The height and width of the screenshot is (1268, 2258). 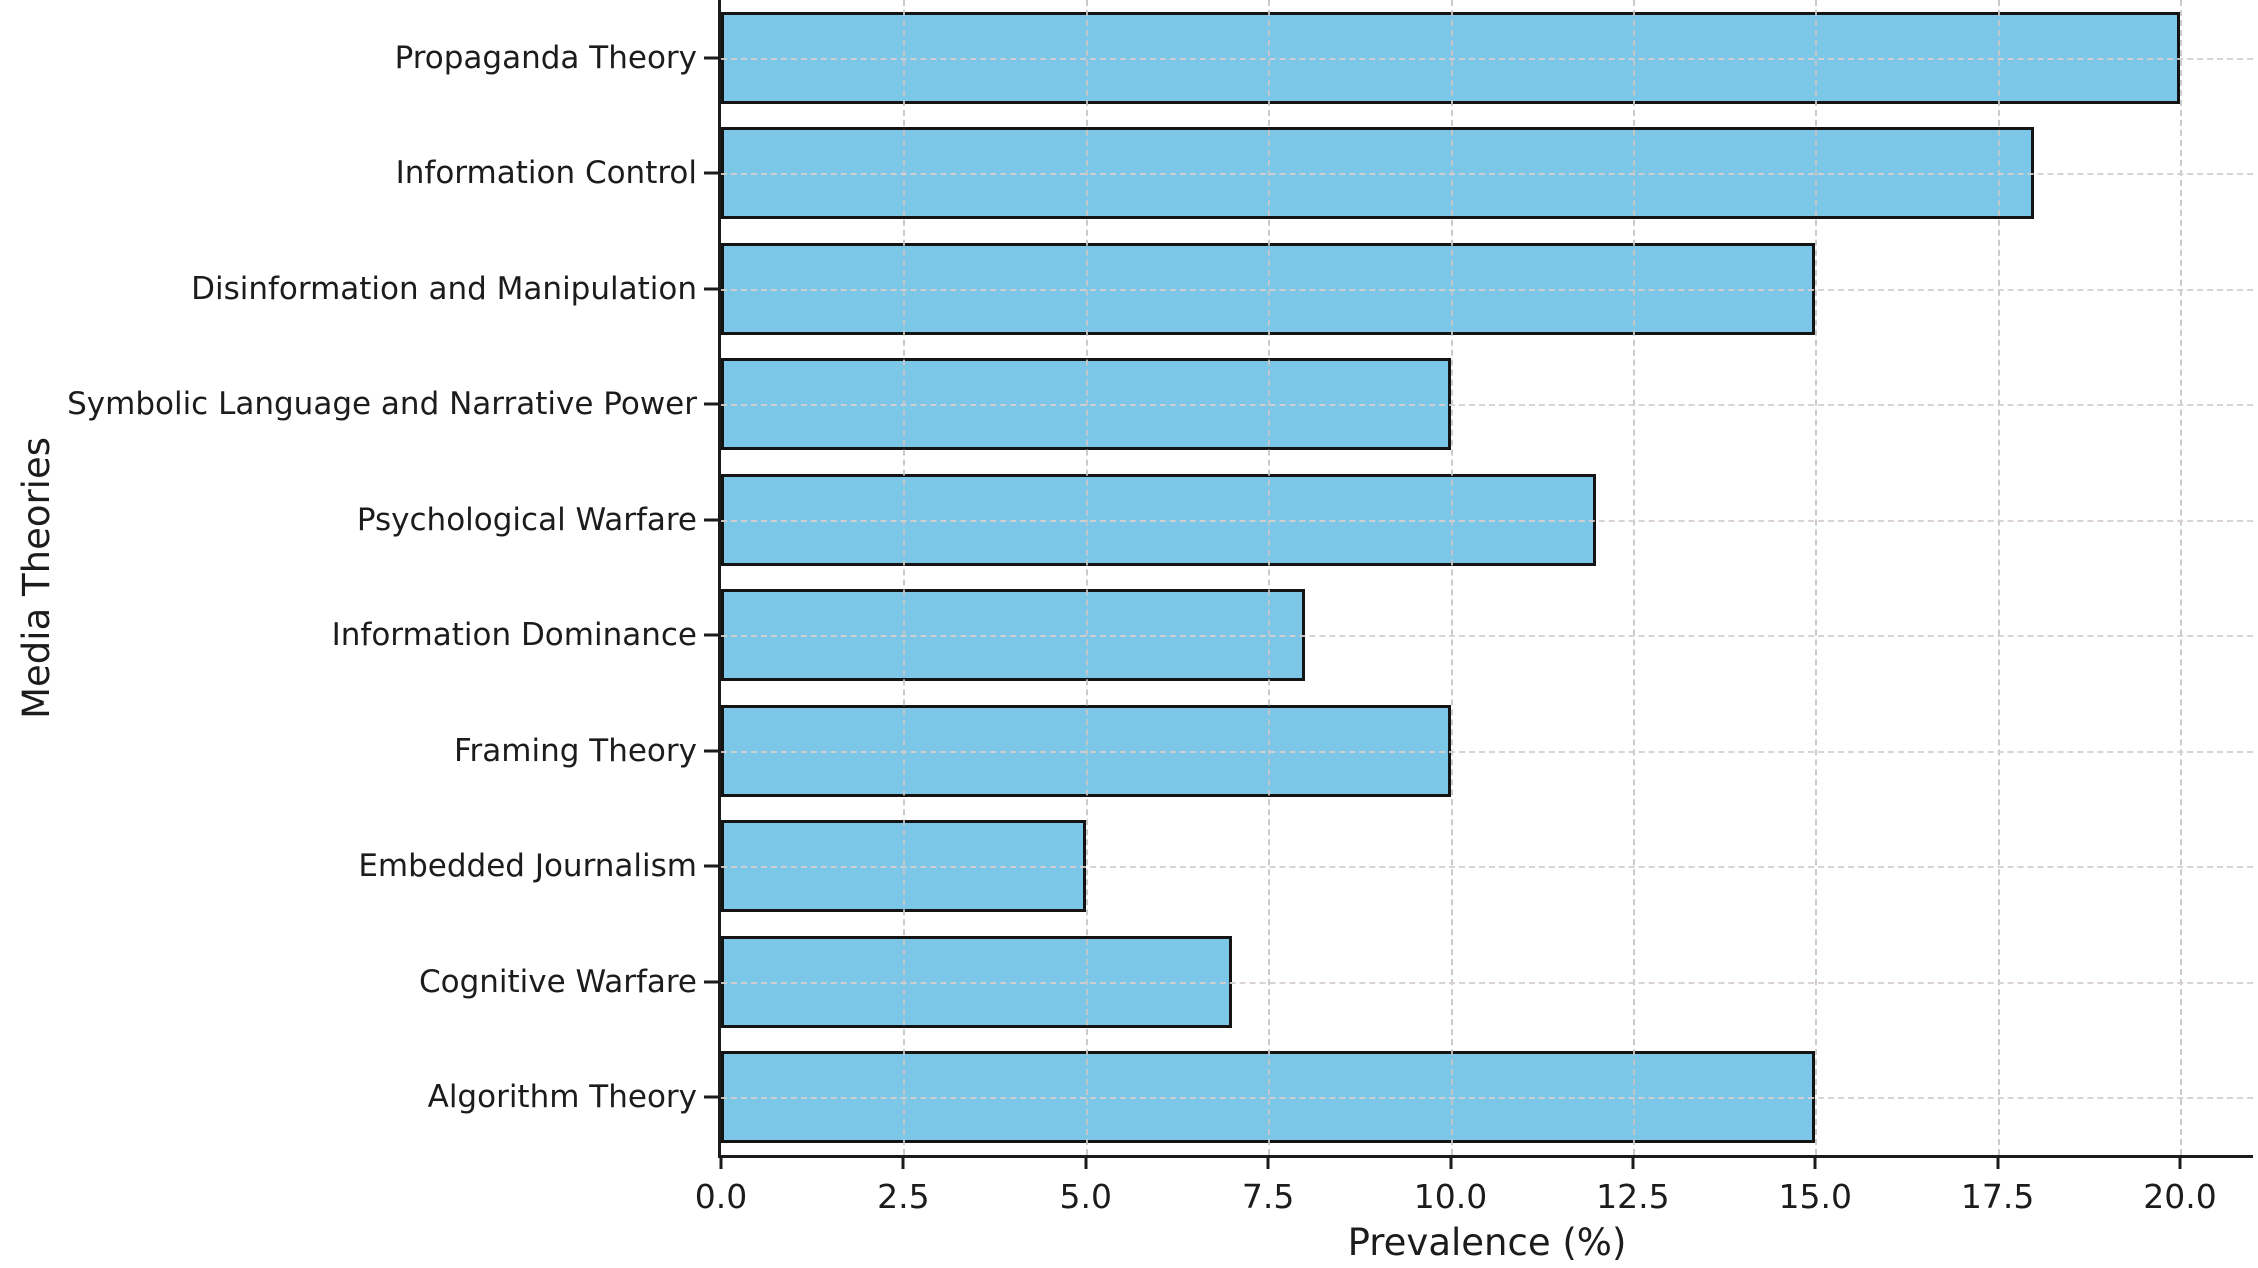 What do you see at coordinates (711, 404) in the screenshot?
I see `y-tick-mark-symbolic-language-and-narrative-power` at bounding box center [711, 404].